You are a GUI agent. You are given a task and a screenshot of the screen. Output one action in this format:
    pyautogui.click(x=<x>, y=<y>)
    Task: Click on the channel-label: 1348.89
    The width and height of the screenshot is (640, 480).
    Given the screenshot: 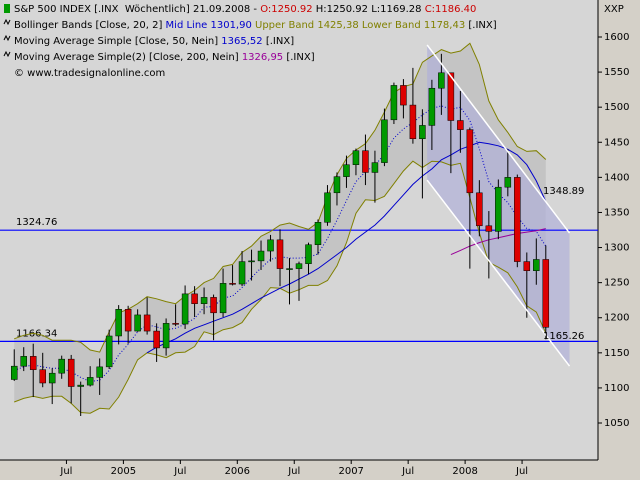 What is the action you would take?
    pyautogui.click(x=563, y=191)
    